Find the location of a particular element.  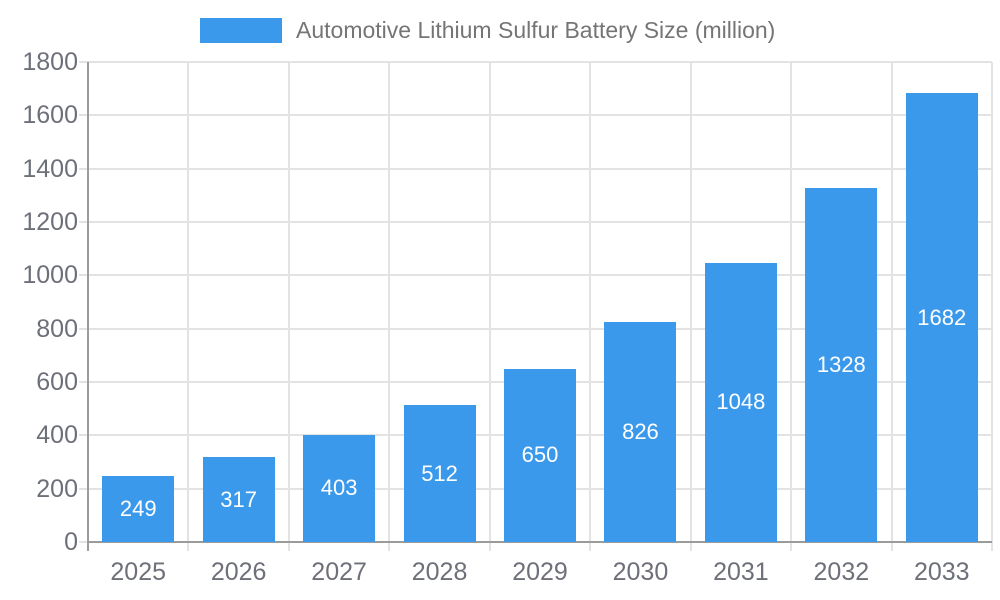

bar-value-label: 317 is located at coordinates (239, 499).